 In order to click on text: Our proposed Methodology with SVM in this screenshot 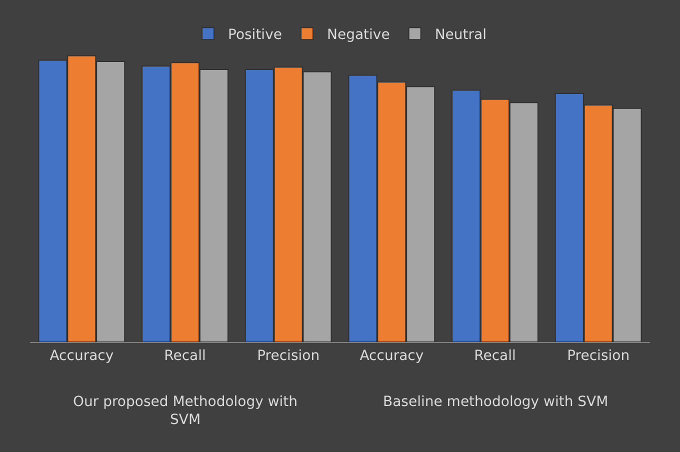, I will do `click(185, 411)`.